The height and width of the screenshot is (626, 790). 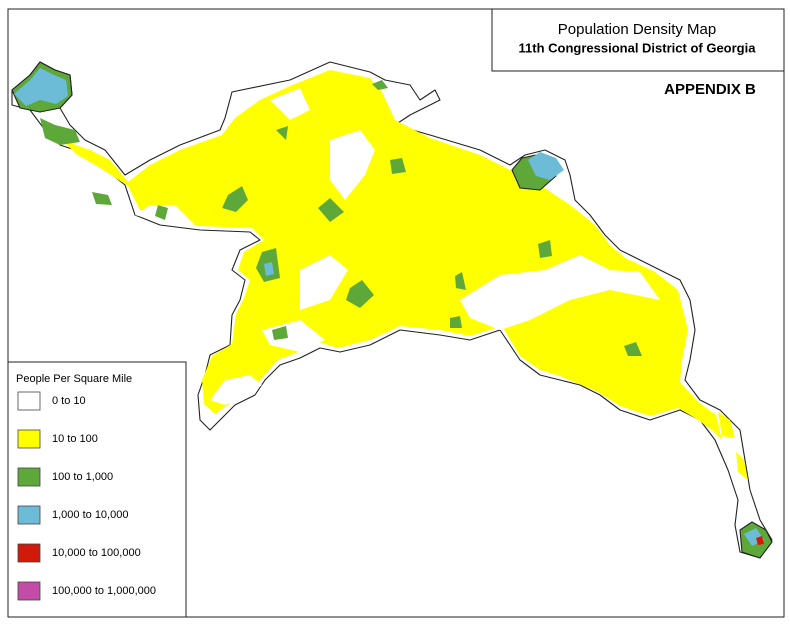 I want to click on legend-label: 100,000 to 1,000,000, so click(x=104, y=591).